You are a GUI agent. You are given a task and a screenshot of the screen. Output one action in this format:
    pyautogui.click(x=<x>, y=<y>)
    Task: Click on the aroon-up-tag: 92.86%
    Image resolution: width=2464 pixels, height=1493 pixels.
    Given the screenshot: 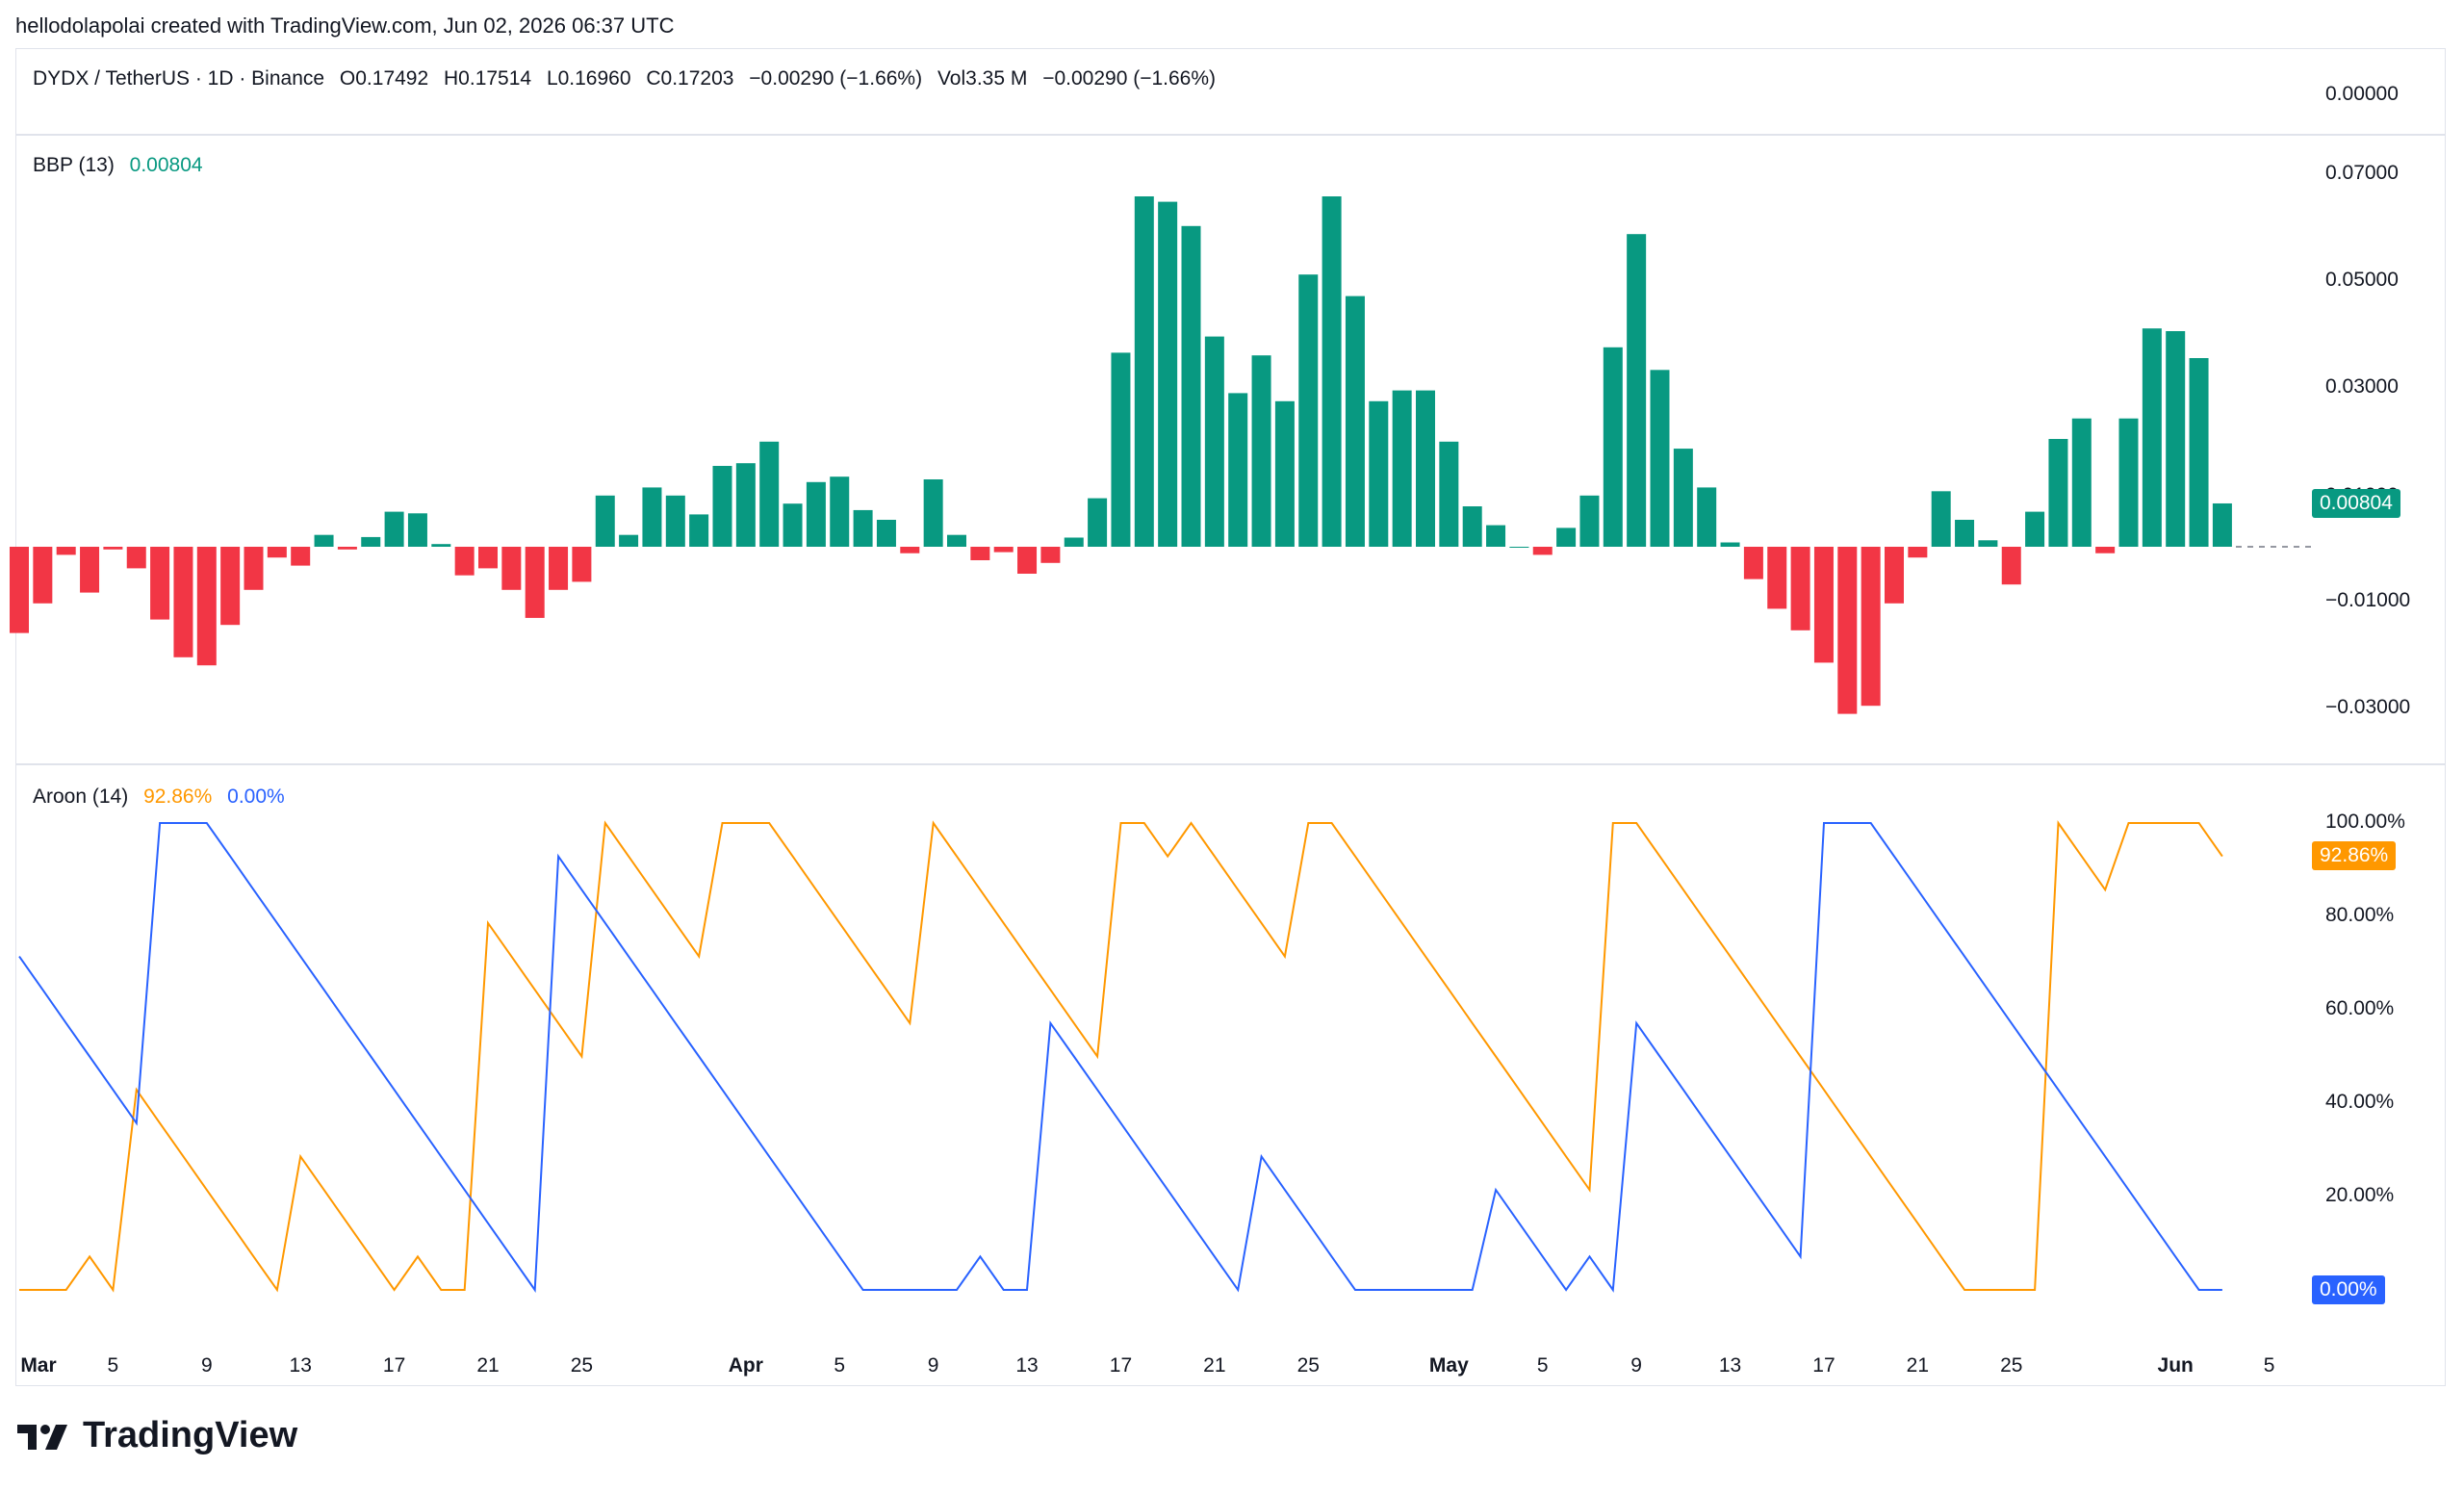 What is the action you would take?
    pyautogui.click(x=2354, y=855)
    